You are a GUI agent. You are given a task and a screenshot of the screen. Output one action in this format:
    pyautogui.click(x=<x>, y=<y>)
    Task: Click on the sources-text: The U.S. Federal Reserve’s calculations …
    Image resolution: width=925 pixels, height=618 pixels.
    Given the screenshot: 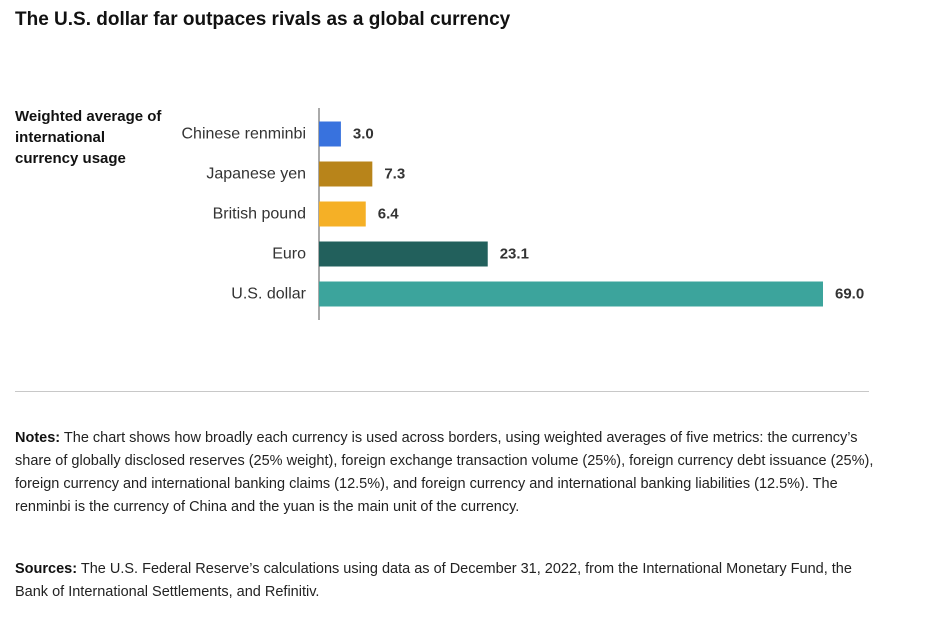 What is the action you would take?
    pyautogui.click(x=433, y=580)
    